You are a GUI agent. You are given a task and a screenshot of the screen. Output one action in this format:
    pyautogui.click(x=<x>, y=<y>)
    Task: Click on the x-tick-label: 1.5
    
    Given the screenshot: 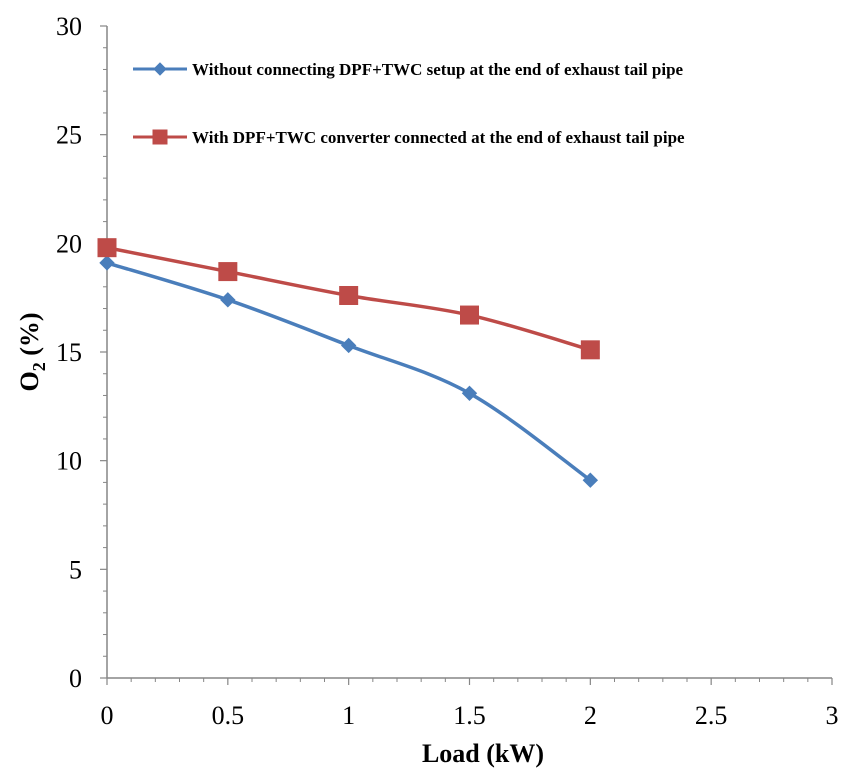 What is the action you would take?
    pyautogui.click(x=469, y=715)
    